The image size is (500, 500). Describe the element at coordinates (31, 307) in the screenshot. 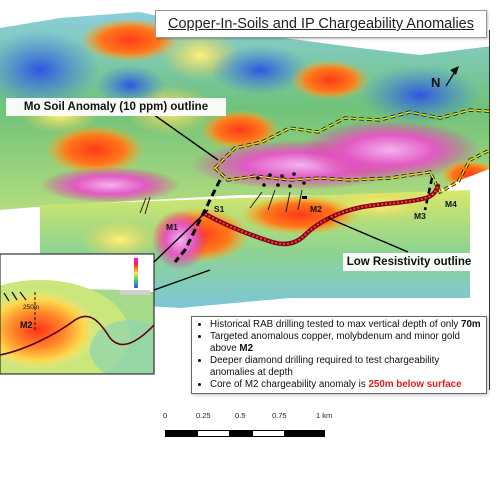

I see `section-depth-label: 250m` at that location.